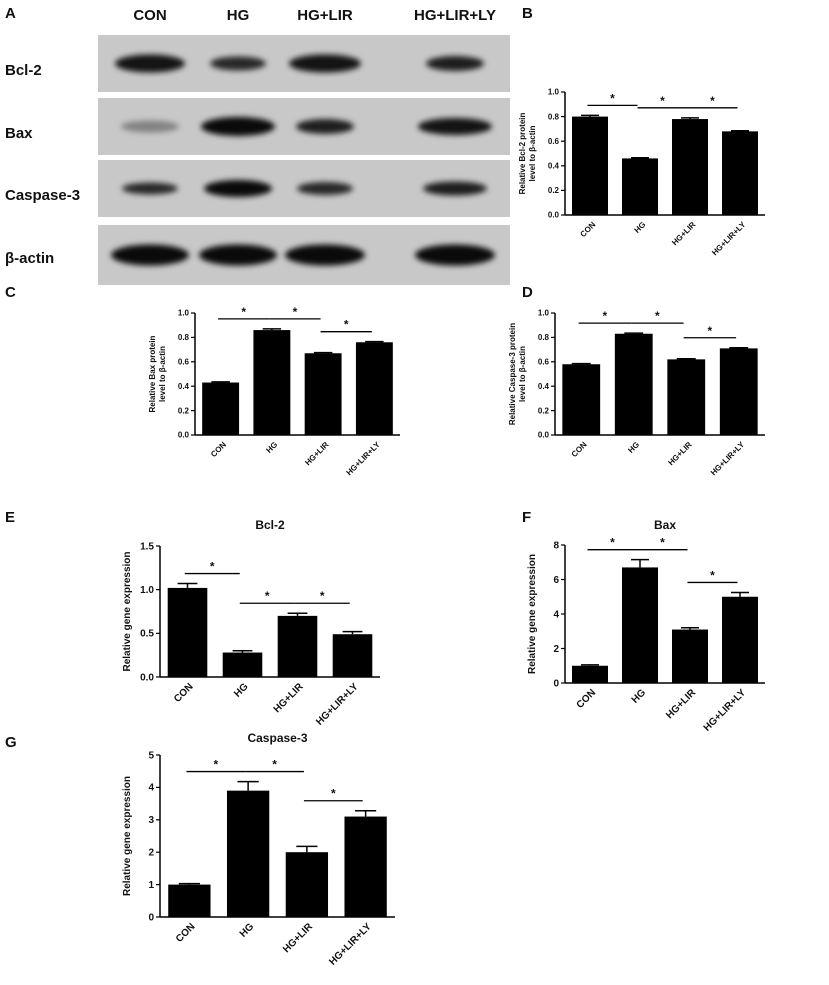 This screenshot has height=985, width=829. I want to click on row-label: β-actin, so click(29, 258).